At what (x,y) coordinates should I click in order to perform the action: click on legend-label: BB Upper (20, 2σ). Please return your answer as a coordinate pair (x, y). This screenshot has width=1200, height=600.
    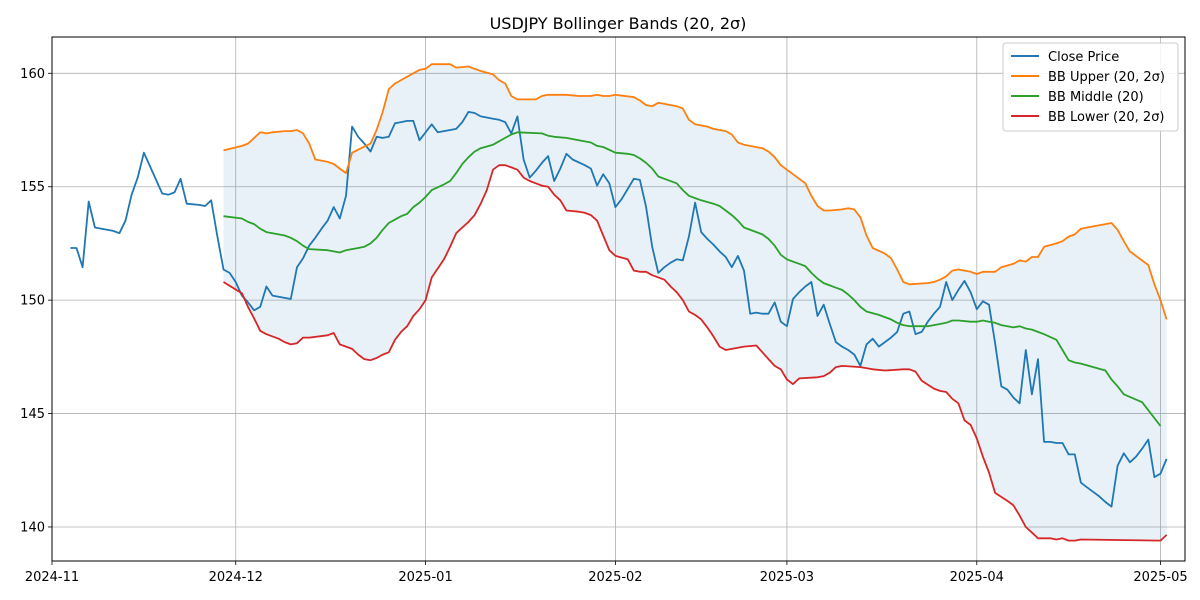
    Looking at the image, I should click on (1106, 77).